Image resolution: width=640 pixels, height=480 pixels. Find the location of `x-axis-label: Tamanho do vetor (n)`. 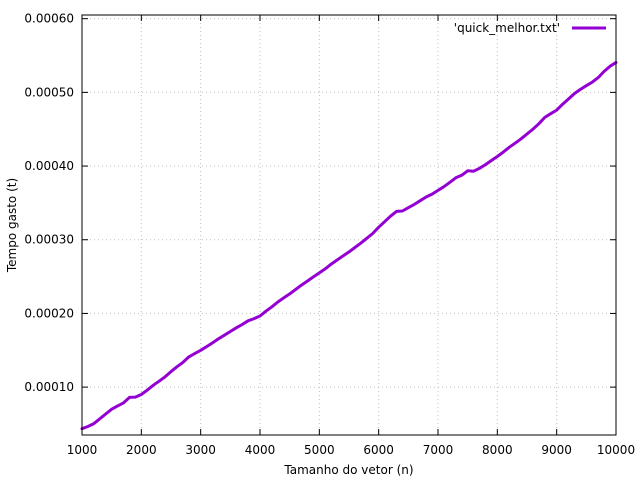

x-axis-label: Tamanho do vetor (n) is located at coordinates (348, 470).